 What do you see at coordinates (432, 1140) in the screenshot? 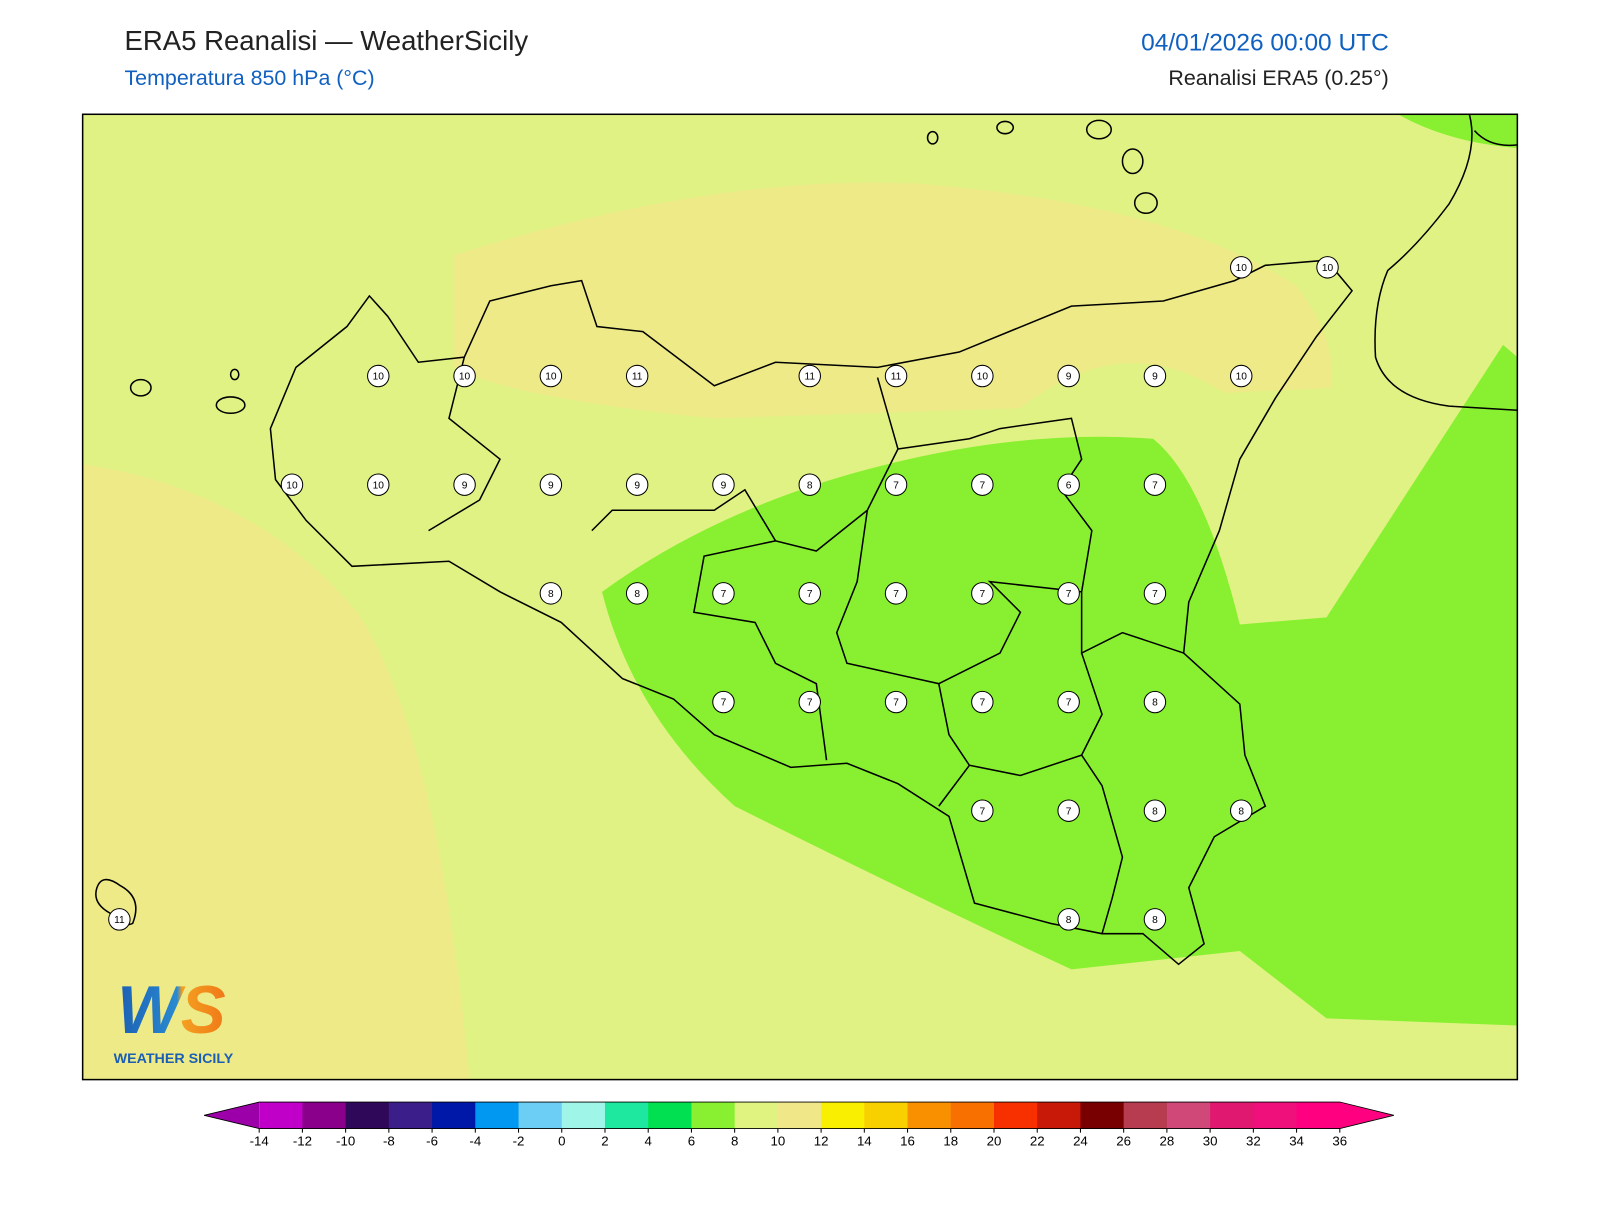
I see `colorbar-tick-label: -6` at bounding box center [432, 1140].